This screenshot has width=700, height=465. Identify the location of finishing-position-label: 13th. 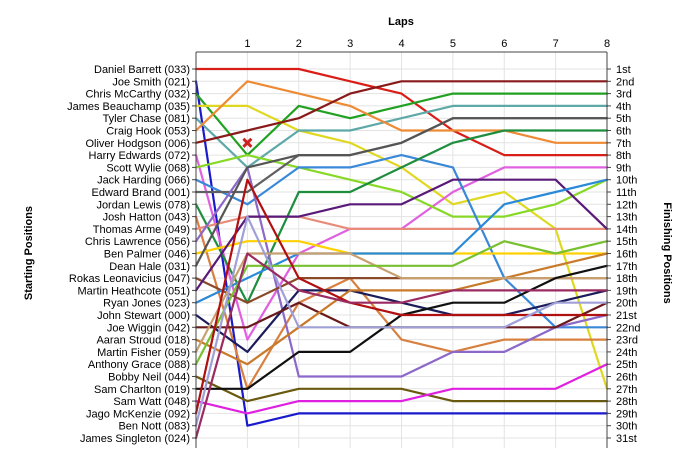
(626, 218).